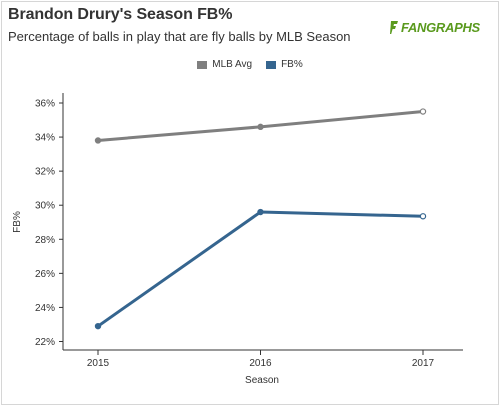 This screenshot has height=406, width=500. Describe the element at coordinates (271, 64) in the screenshot. I see `legend-swatch-fb-pct` at that location.